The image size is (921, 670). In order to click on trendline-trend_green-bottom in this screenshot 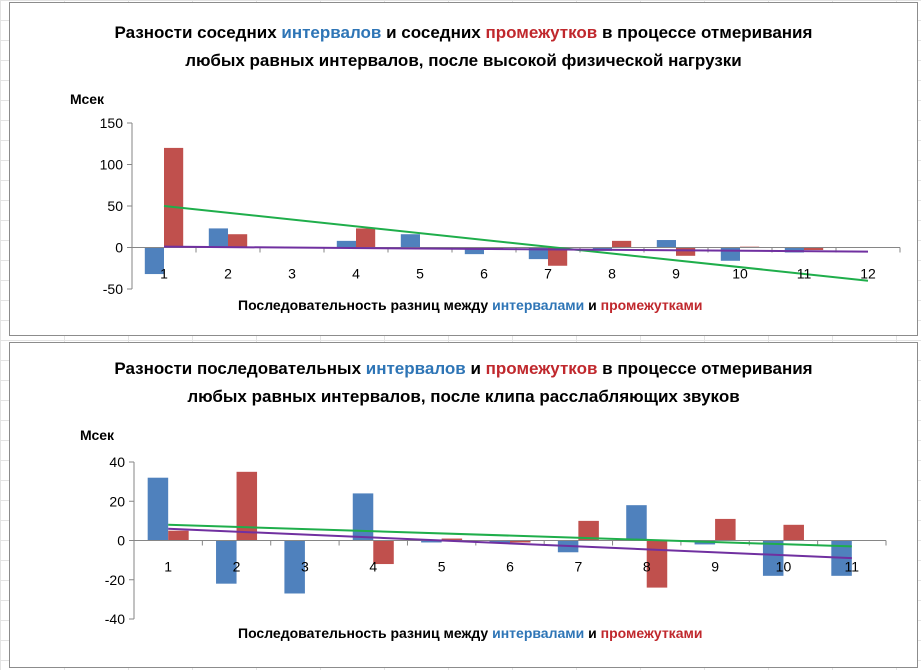, I will do `click(510, 535)`.